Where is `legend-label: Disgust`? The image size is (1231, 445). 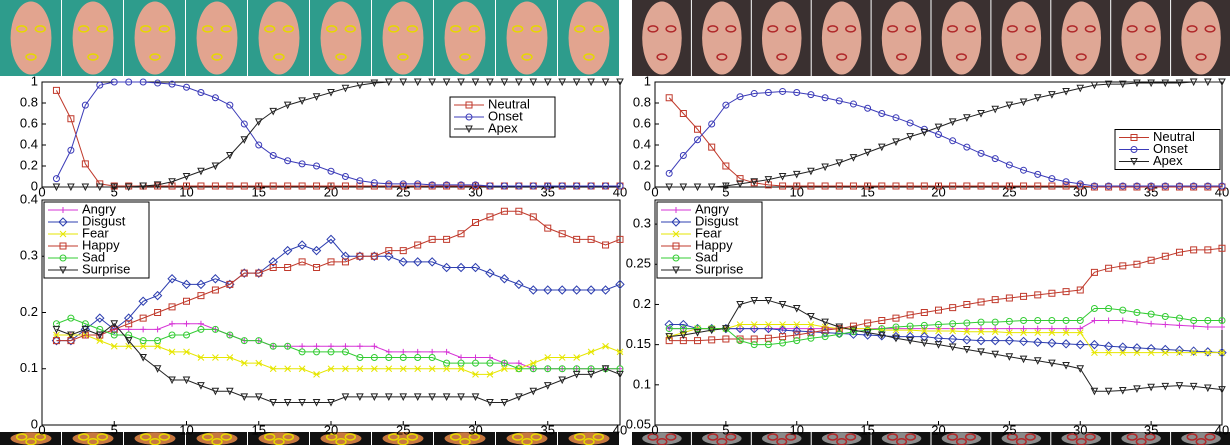 legend-label: Disgust is located at coordinates (104, 220).